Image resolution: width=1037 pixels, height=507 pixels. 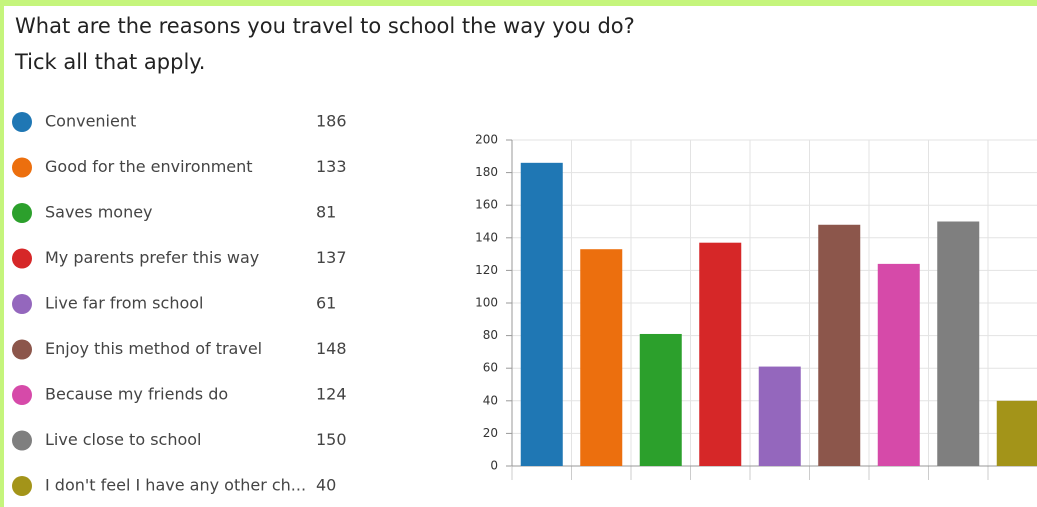 What do you see at coordinates (136, 394) in the screenshot?
I see `legend-label: Because my friends do` at bounding box center [136, 394].